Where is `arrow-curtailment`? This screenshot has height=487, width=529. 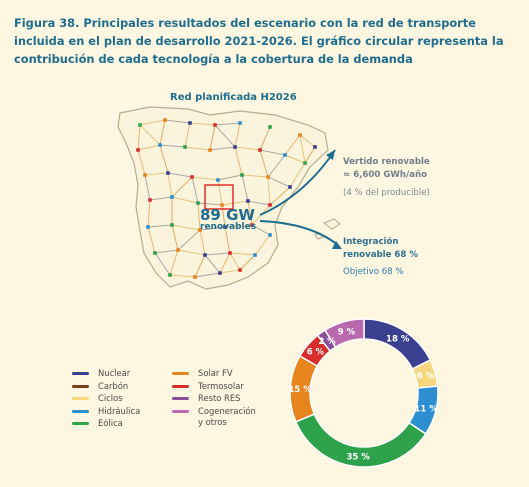
arrow-curtailment is located at coordinates (297, 182).